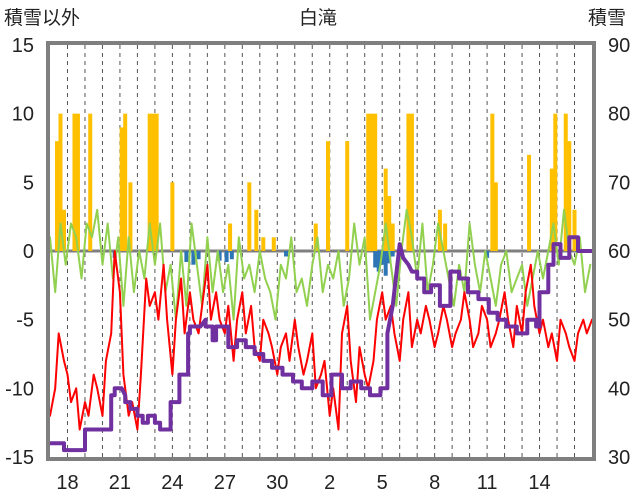 The width and height of the screenshot is (636, 501). What do you see at coordinates (28, 183) in the screenshot?
I see `left-y-tick-label: 5` at bounding box center [28, 183].